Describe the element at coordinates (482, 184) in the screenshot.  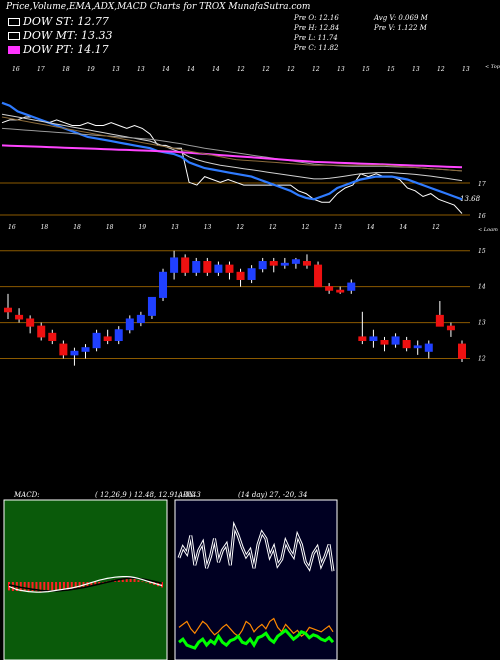
I see `ema-y-tick: 17` at that location.